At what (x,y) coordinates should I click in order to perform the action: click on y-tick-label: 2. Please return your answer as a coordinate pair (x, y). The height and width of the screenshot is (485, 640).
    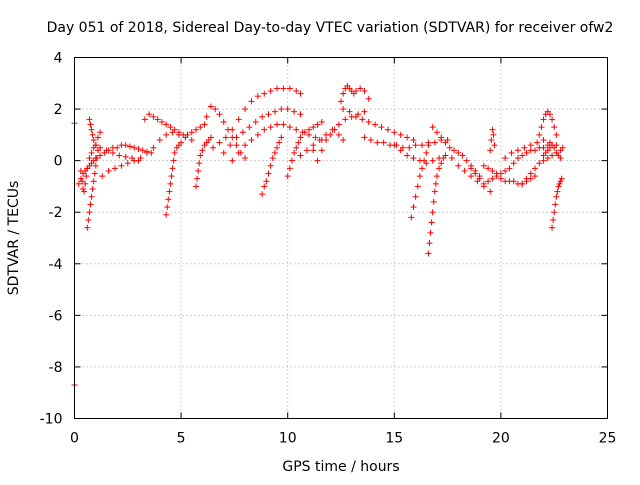
    Looking at the image, I should click on (58, 110).